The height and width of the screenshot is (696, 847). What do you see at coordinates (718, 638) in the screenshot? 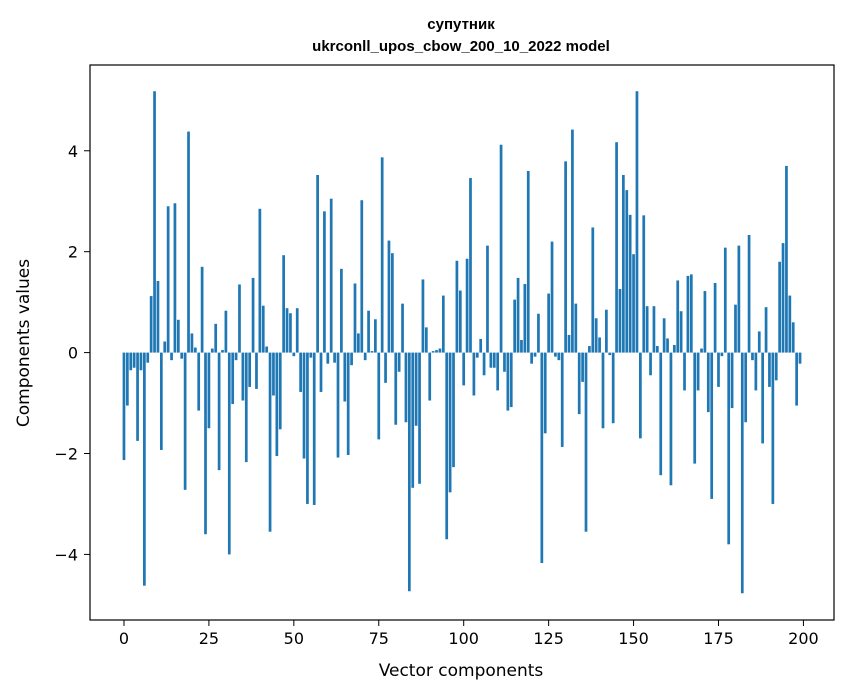
I see `x-tick-label: 175` at bounding box center [718, 638].